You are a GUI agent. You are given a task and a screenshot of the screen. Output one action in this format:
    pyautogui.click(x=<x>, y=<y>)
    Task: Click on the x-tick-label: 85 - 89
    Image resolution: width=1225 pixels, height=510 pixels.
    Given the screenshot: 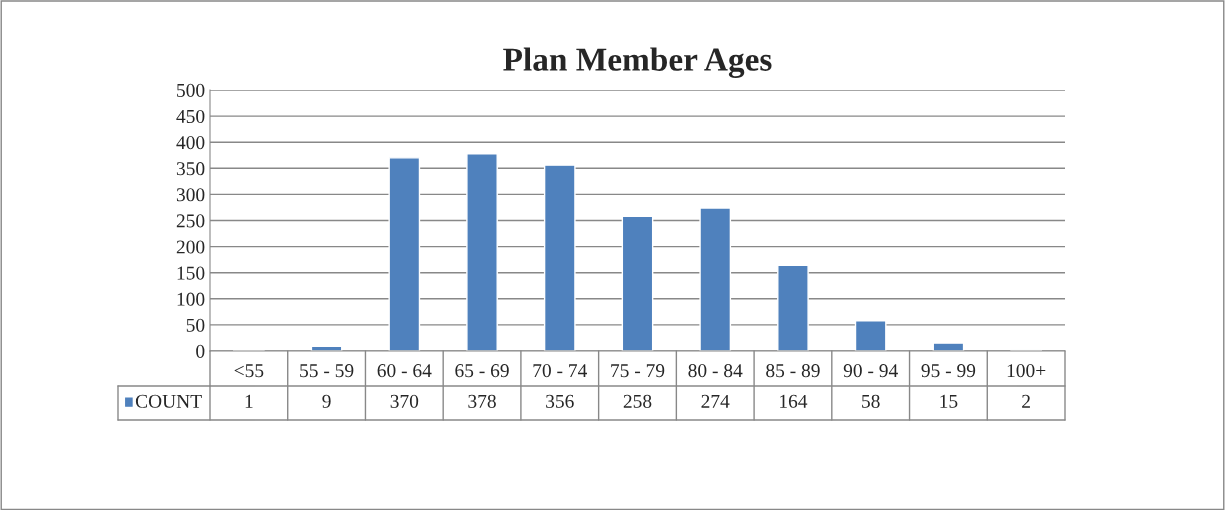 What is the action you would take?
    pyautogui.click(x=793, y=371)
    